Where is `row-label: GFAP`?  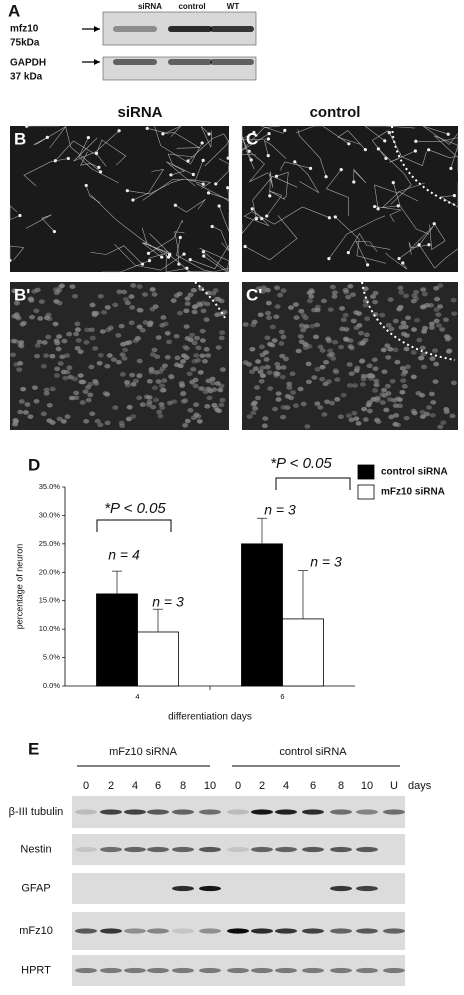 row-label: GFAP is located at coordinates (35, 888).